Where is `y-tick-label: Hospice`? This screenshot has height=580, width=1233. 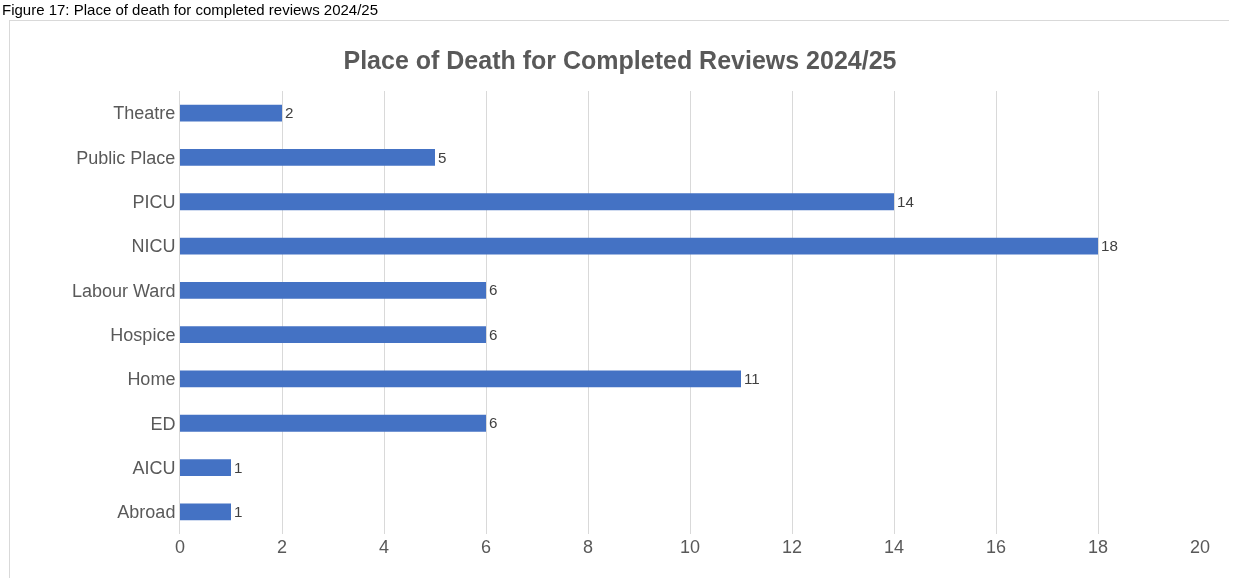
y-tick-label: Hospice is located at coordinates (143, 334).